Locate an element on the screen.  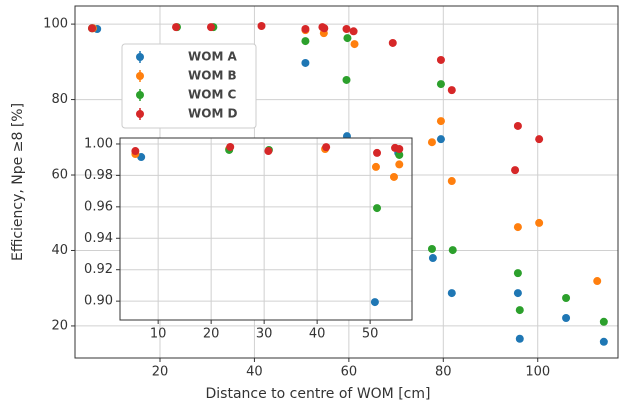
x-tick-label: 50 is located at coordinates (370, 334).